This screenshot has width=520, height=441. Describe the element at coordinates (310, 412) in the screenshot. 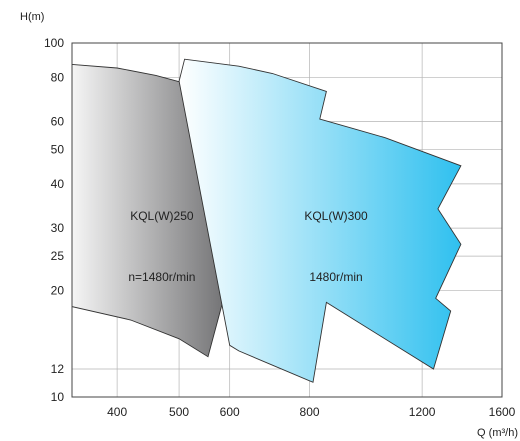

I see `x-tick-label: 800` at that location.